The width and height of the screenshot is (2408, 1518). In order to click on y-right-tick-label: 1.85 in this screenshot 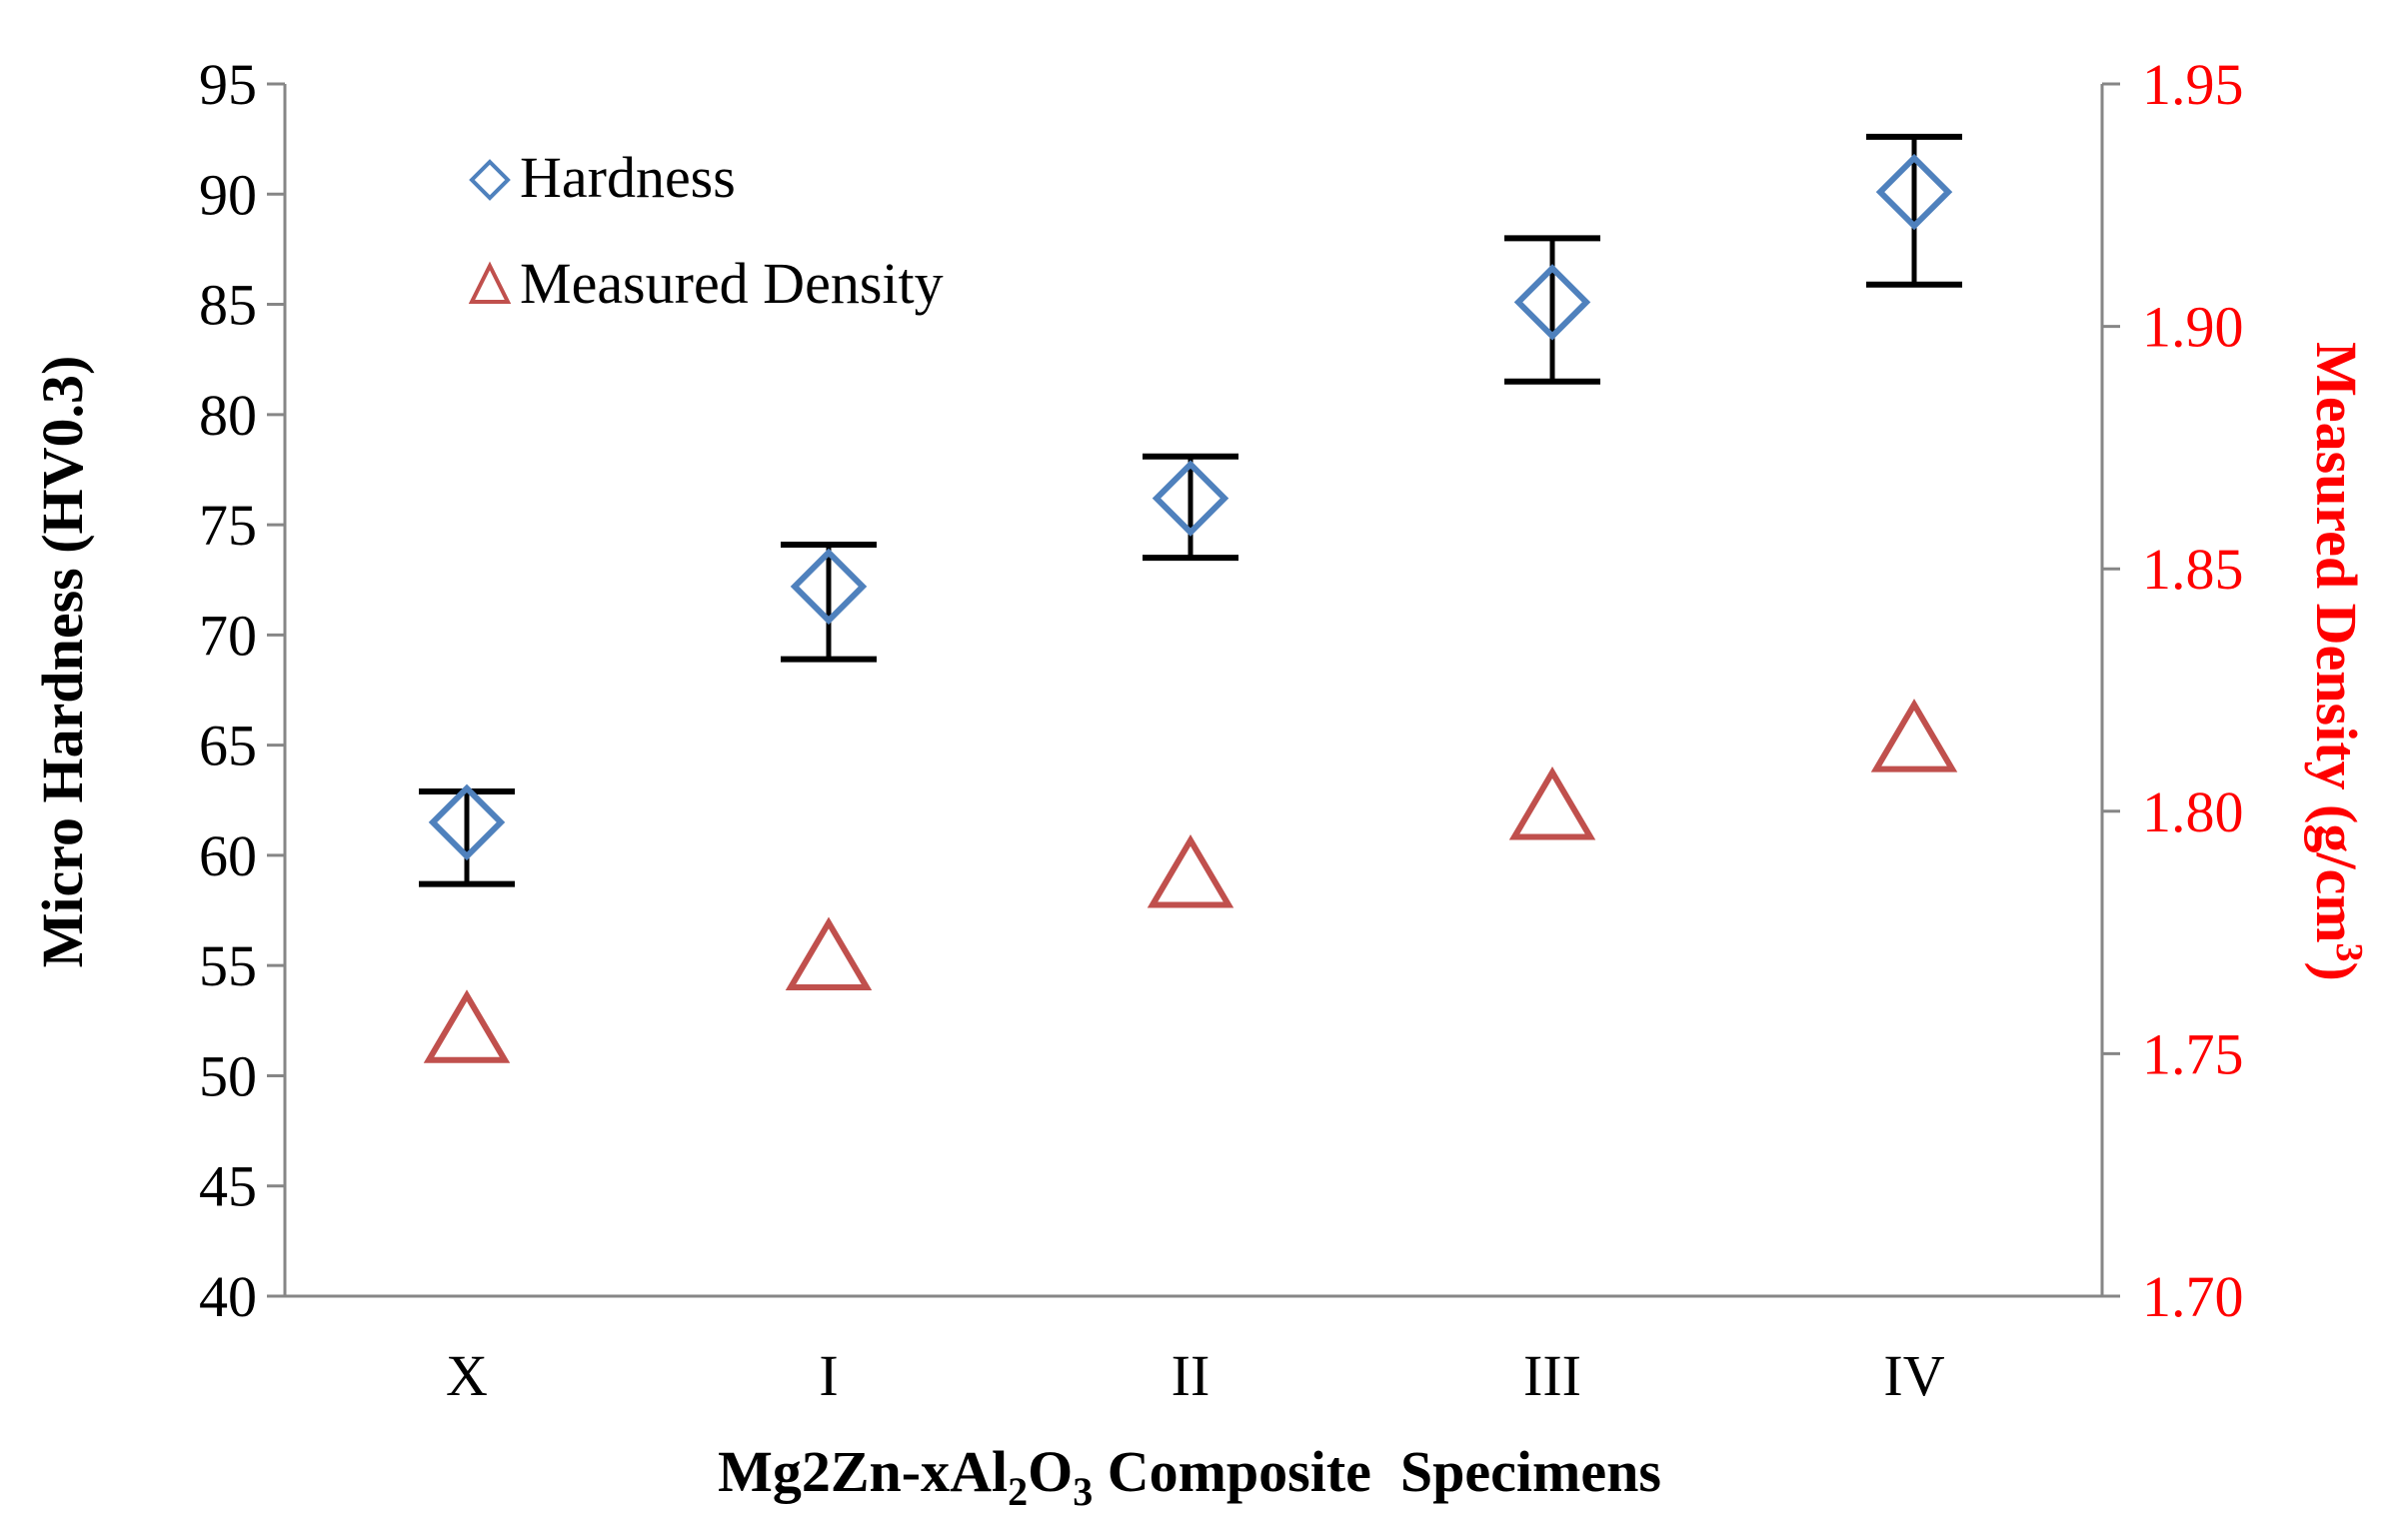, I will do `click(2193, 569)`.